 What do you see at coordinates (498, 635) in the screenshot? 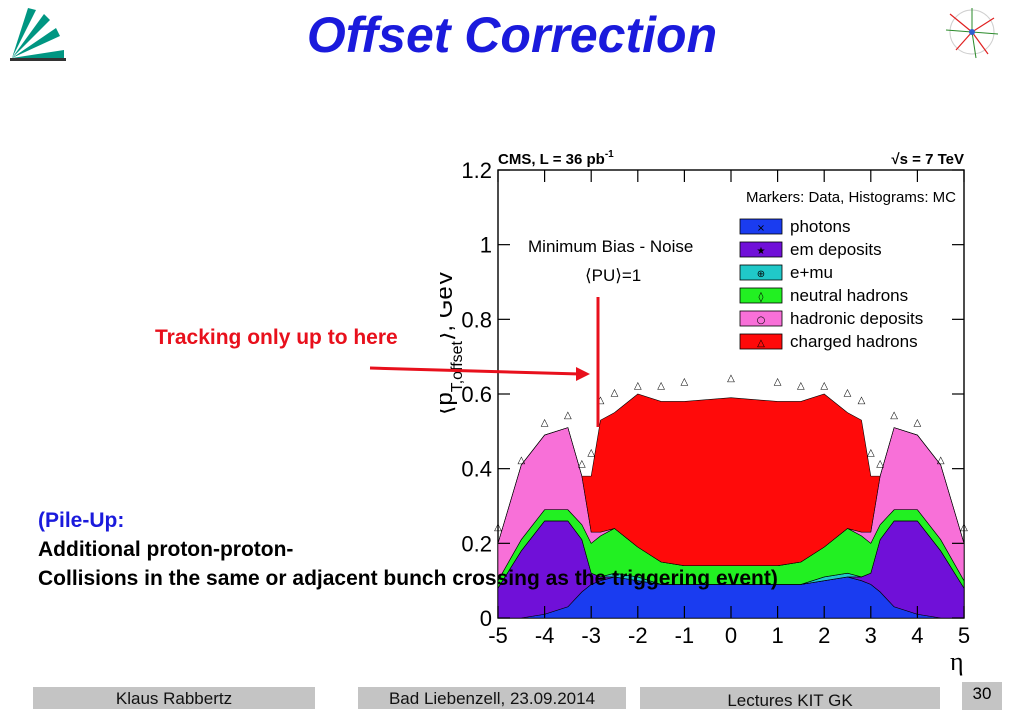
I see `x-tick-label: -5` at bounding box center [498, 635].